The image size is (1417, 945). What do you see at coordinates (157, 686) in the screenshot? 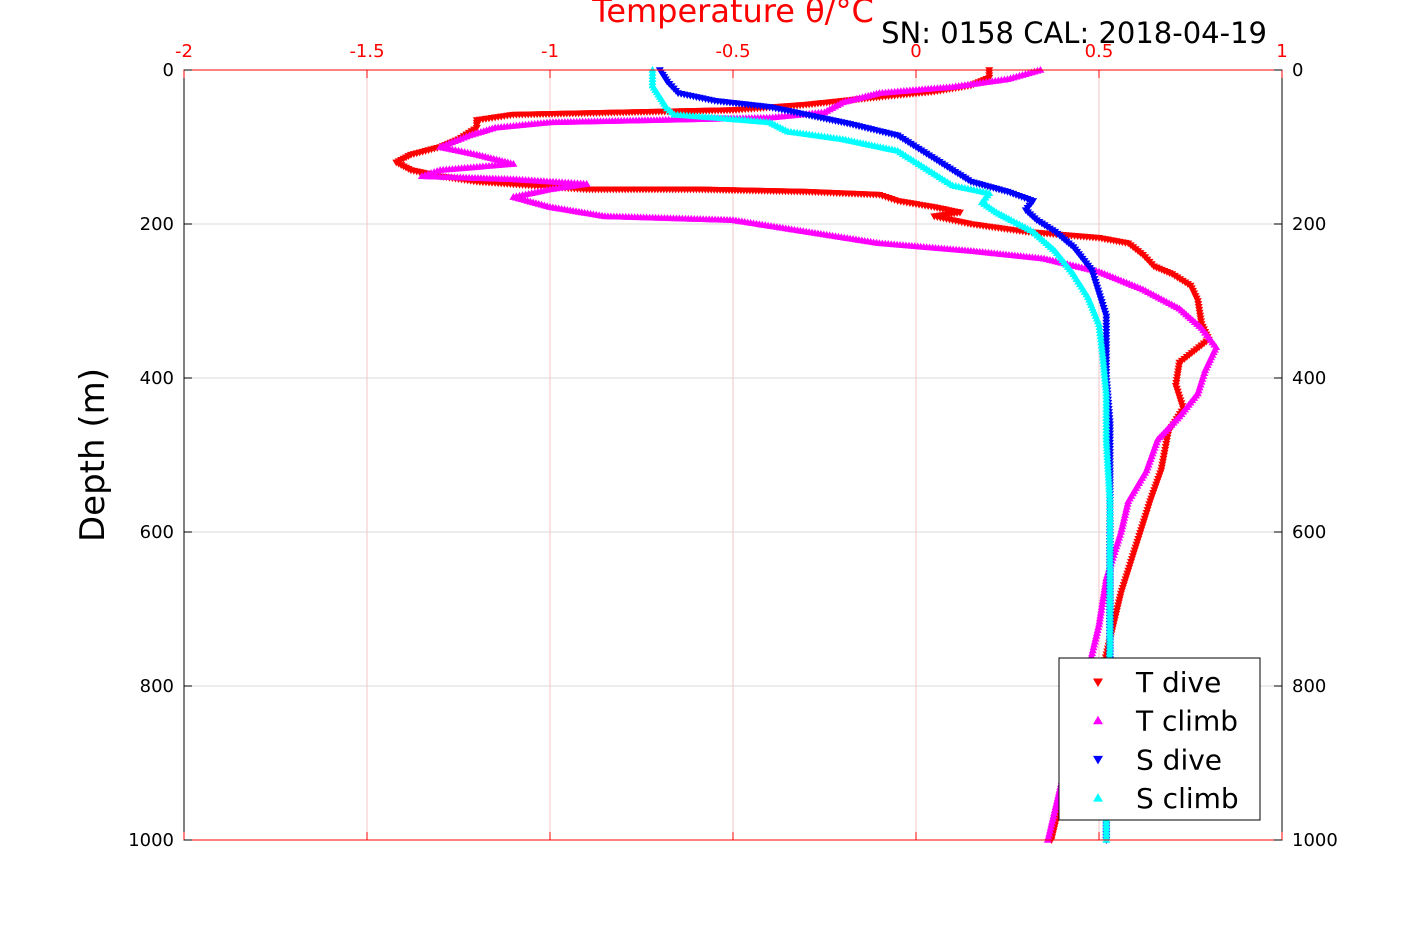
I see `y-tick-label-left: 800` at bounding box center [157, 686].